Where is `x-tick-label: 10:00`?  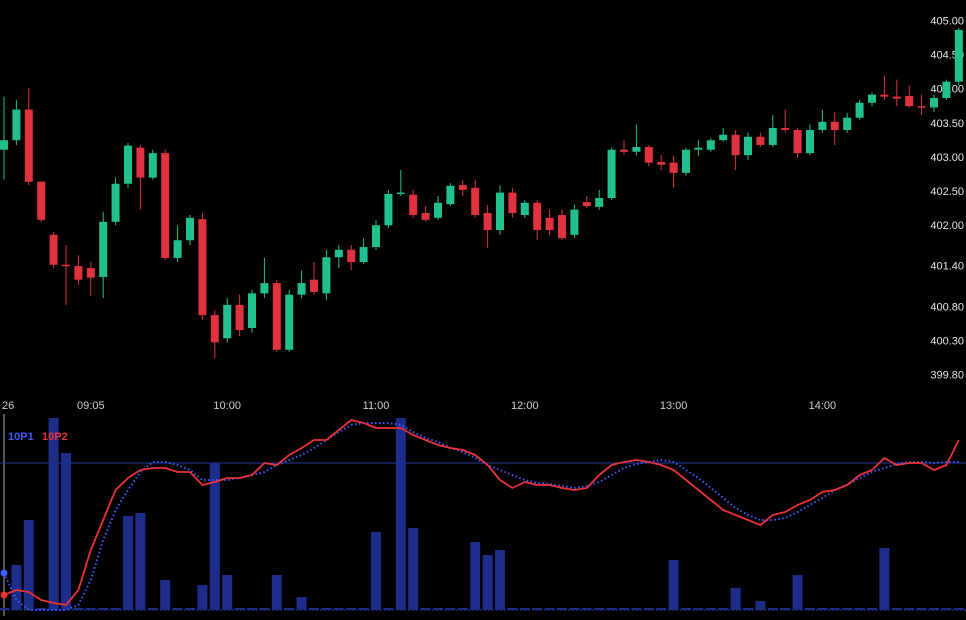
x-tick-label: 10:00 is located at coordinates (227, 406).